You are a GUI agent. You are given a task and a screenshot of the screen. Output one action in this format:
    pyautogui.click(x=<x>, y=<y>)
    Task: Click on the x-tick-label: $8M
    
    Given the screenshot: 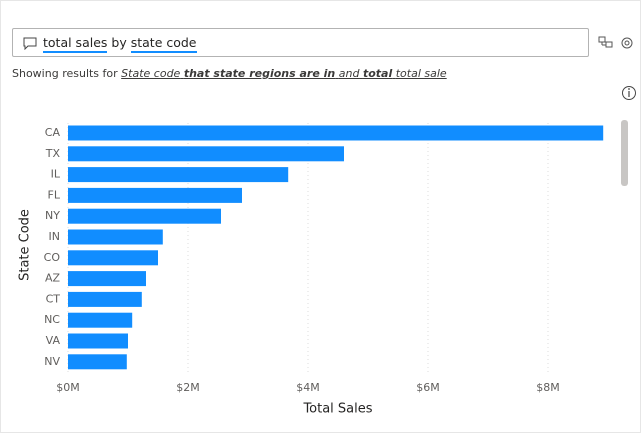 What is the action you would take?
    pyautogui.click(x=548, y=387)
    